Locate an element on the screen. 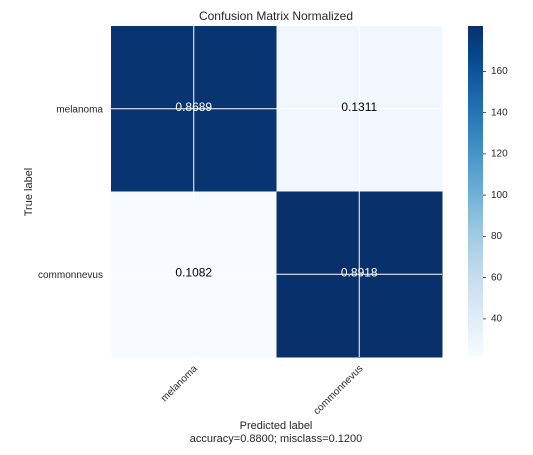 The image size is (533, 455). y-tick-labels: melanoma commonnevus is located at coordinates (70, 192).